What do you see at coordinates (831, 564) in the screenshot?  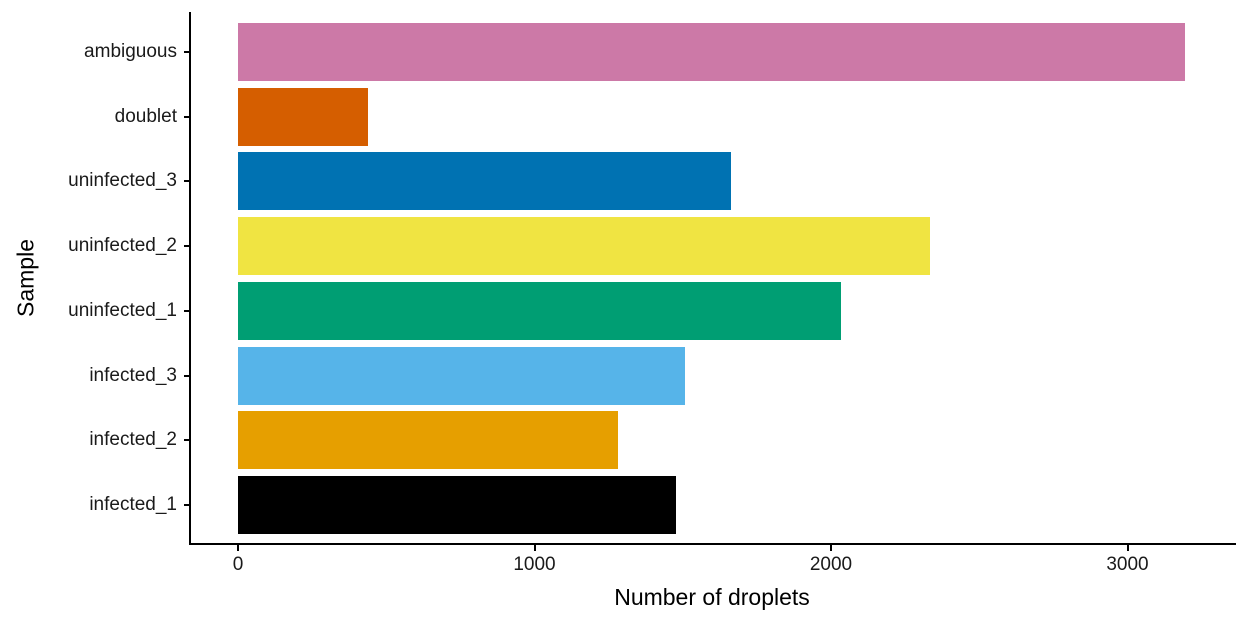 I see `x-tick-label: 2000` at bounding box center [831, 564].